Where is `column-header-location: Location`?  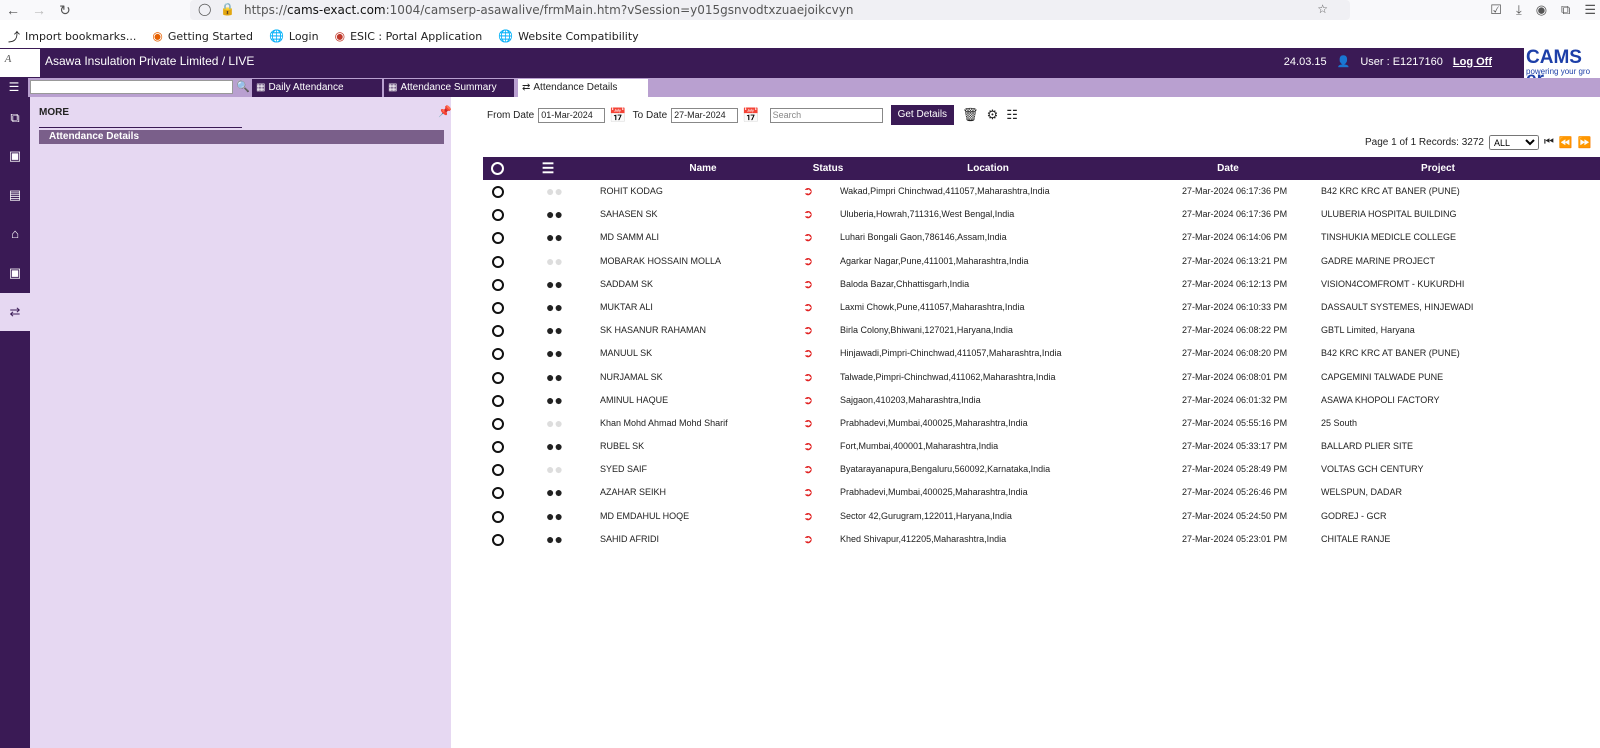 column-header-location: Location is located at coordinates (988, 168).